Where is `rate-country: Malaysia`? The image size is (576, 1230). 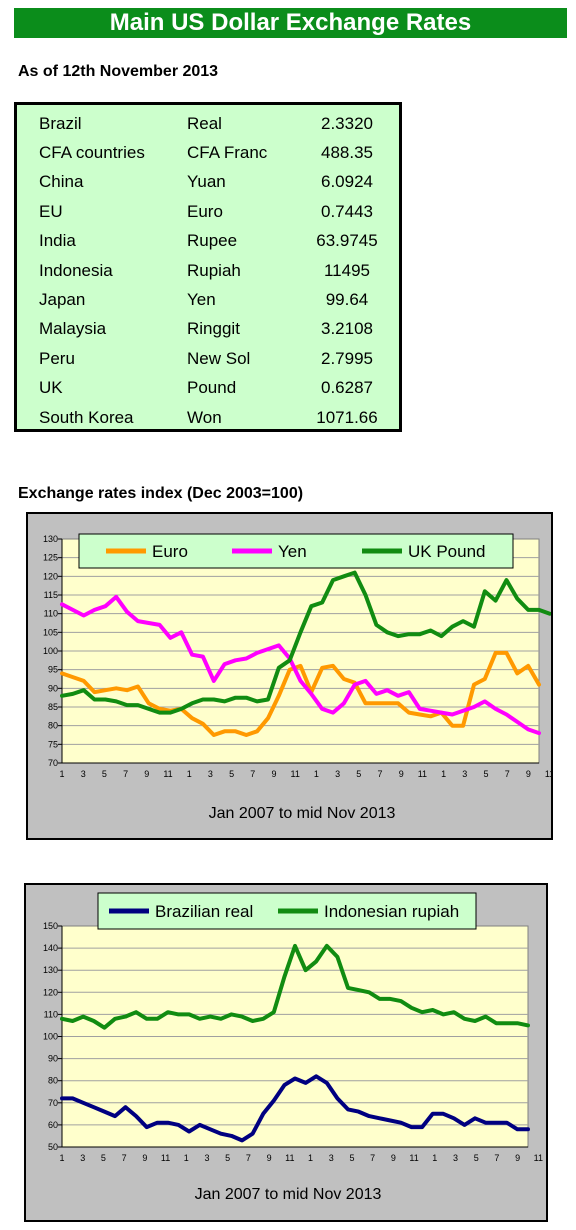
rate-country: Malaysia is located at coordinates (73, 329).